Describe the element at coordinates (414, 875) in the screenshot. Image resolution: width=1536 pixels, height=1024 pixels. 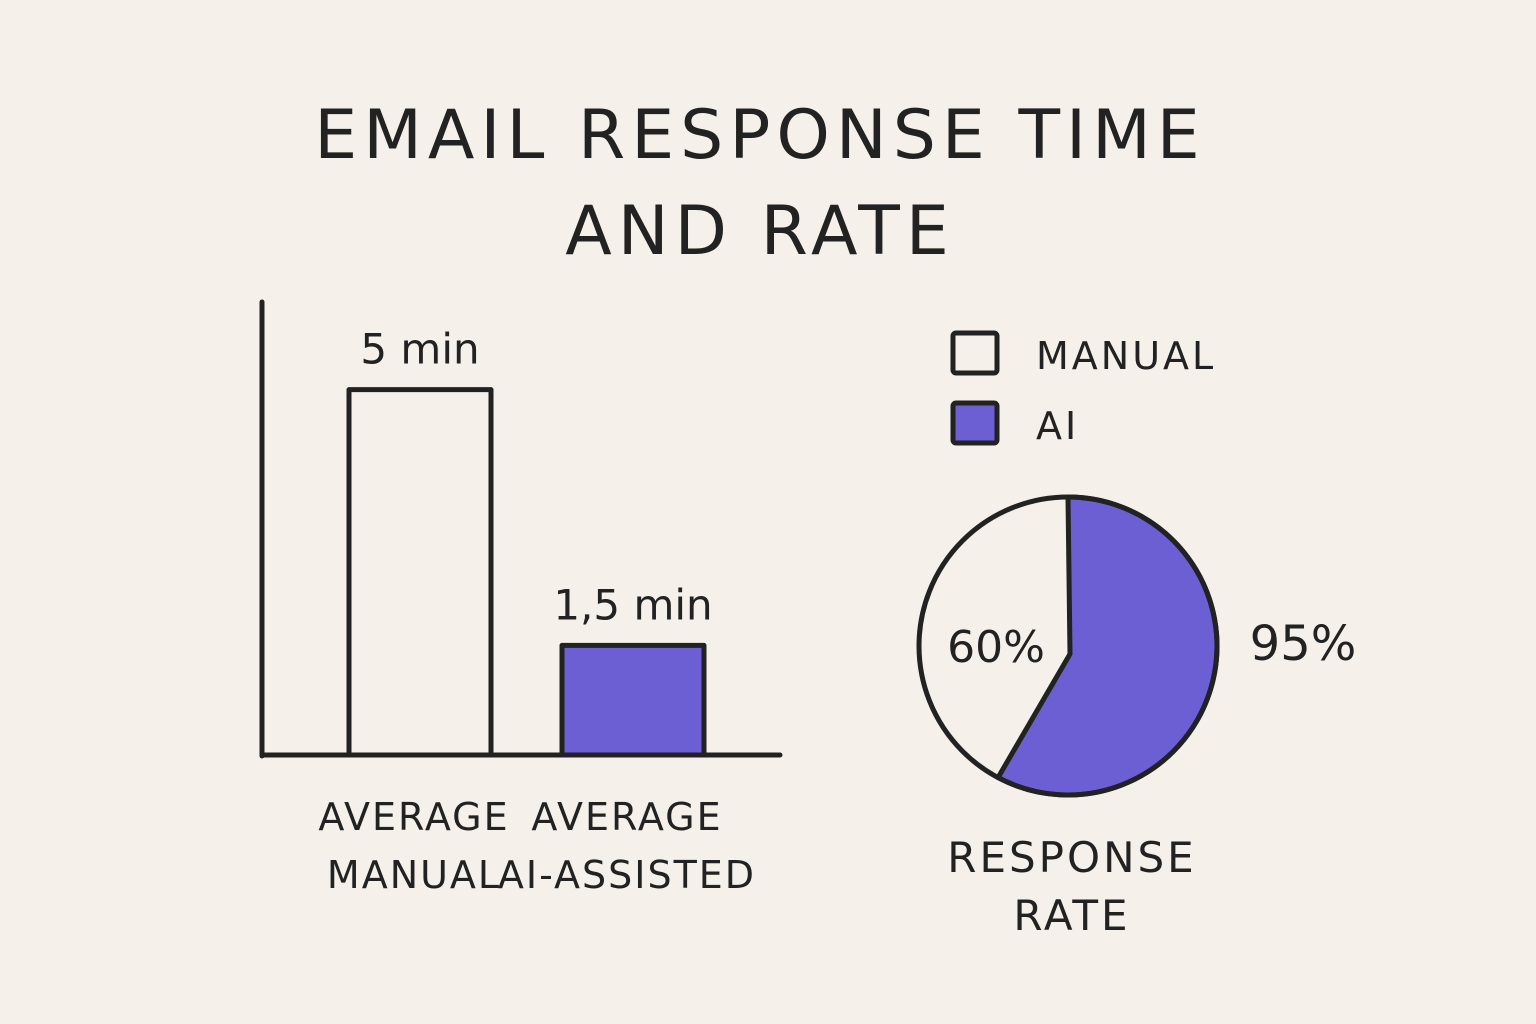
I see `x-tick-label-1-line-2: MANUAL` at that location.